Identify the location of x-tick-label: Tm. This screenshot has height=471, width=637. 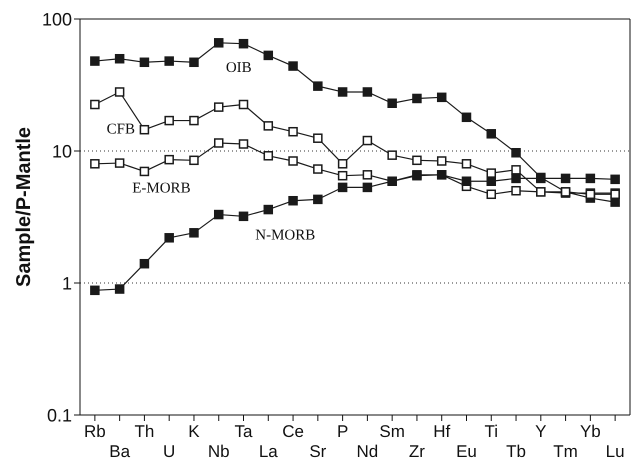
(565, 451).